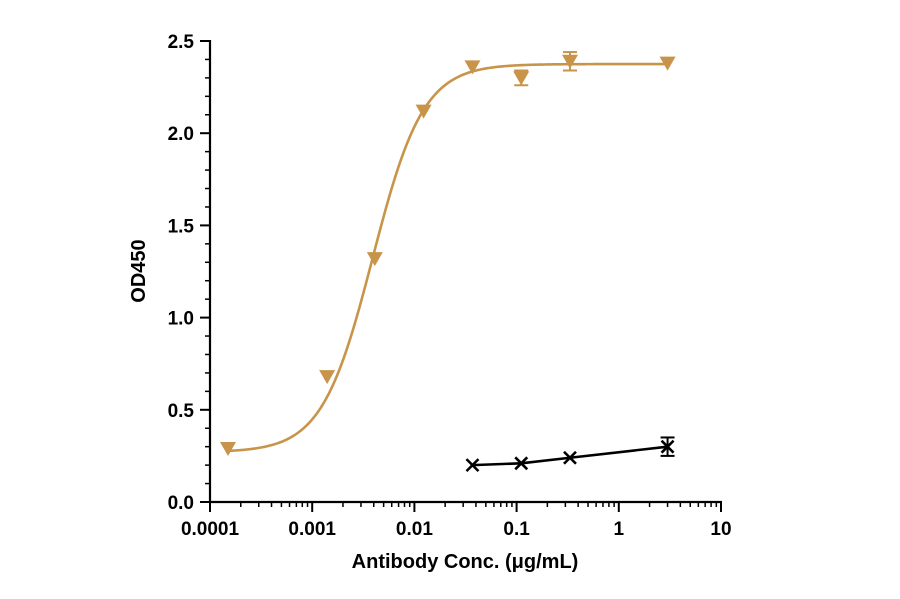 Image resolution: width=900 pixels, height=599 pixels. What do you see at coordinates (181, 503) in the screenshot?
I see `y-tick-label: 0.0` at bounding box center [181, 503].